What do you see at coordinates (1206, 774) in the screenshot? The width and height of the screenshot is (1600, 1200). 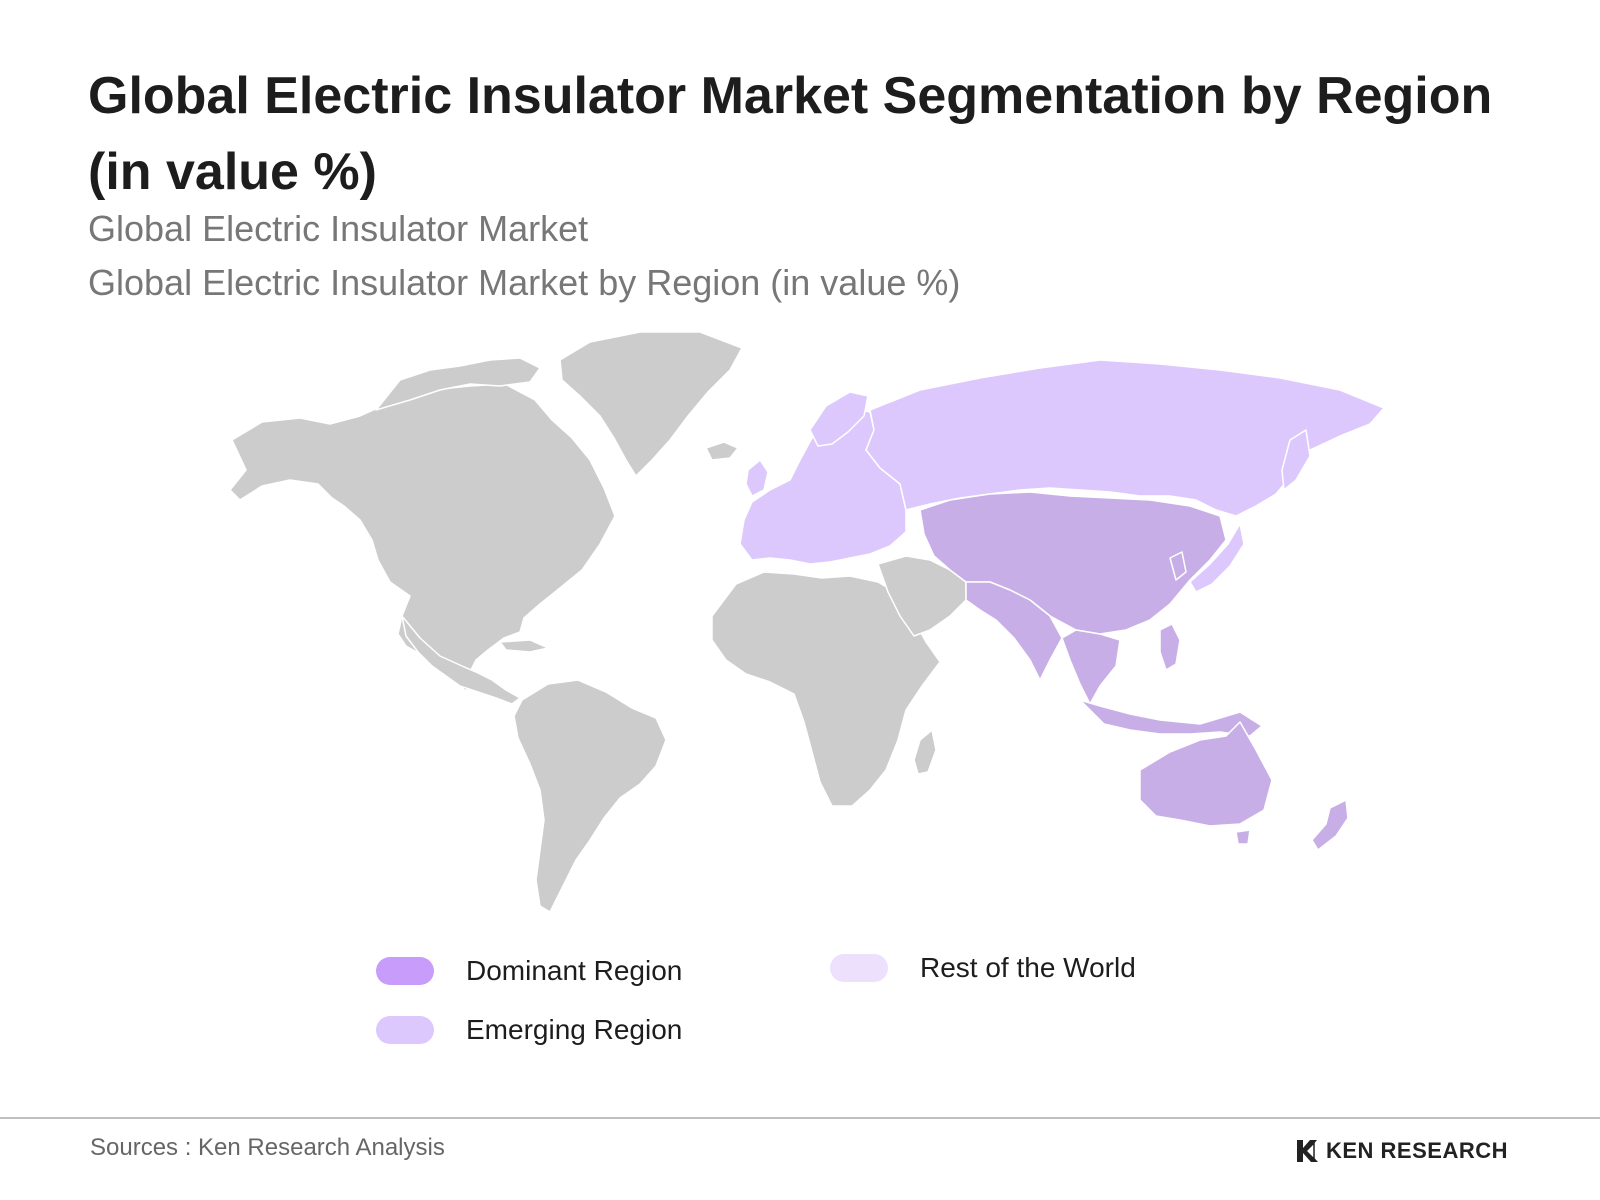 I see `region-australia` at bounding box center [1206, 774].